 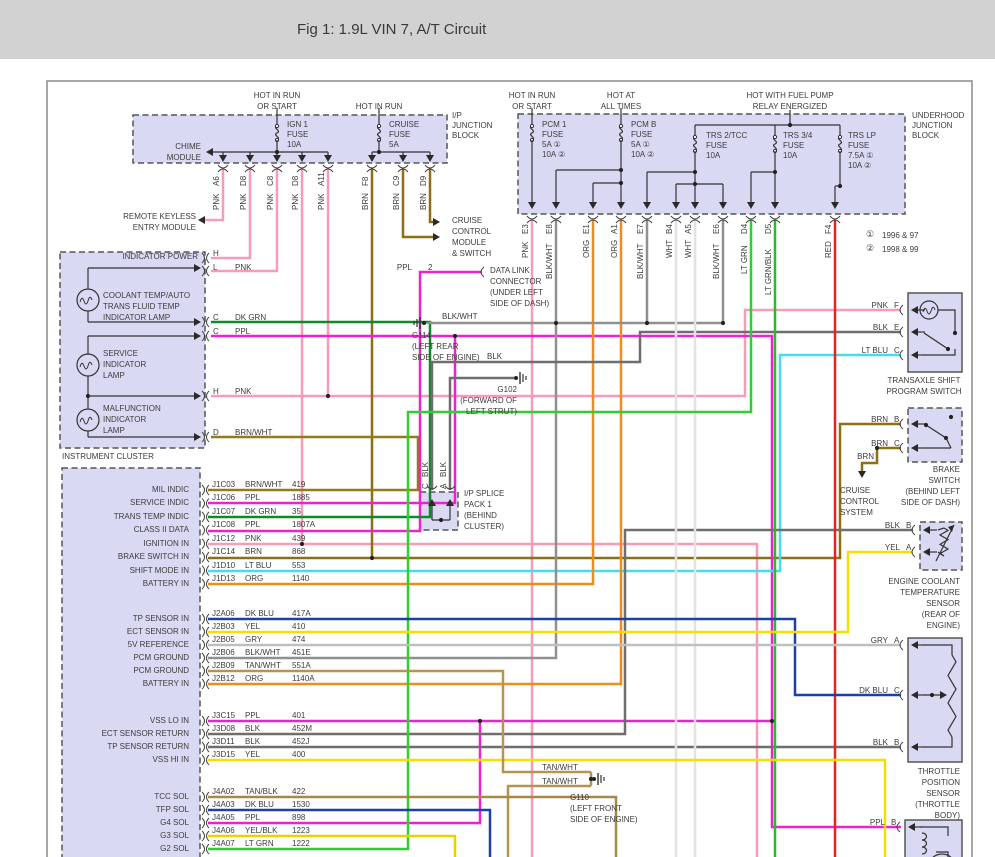 What do you see at coordinates (936, 341) in the screenshot?
I see `switch-blade` at bounding box center [936, 341].